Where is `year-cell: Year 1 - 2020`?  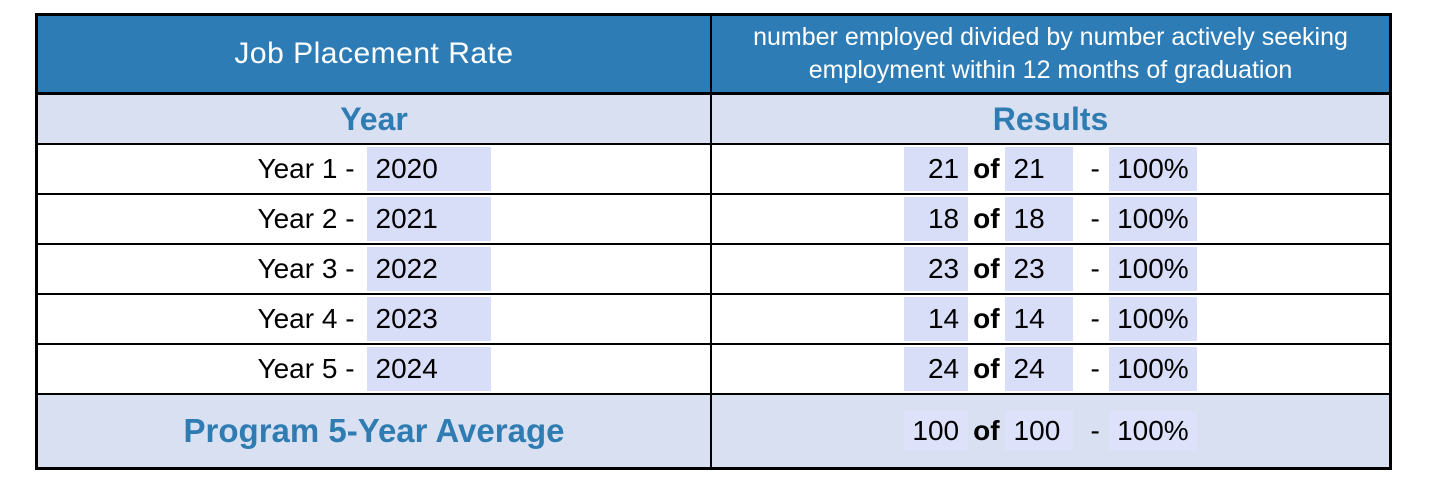 year-cell: Year 1 - 2020 is located at coordinates (375, 169).